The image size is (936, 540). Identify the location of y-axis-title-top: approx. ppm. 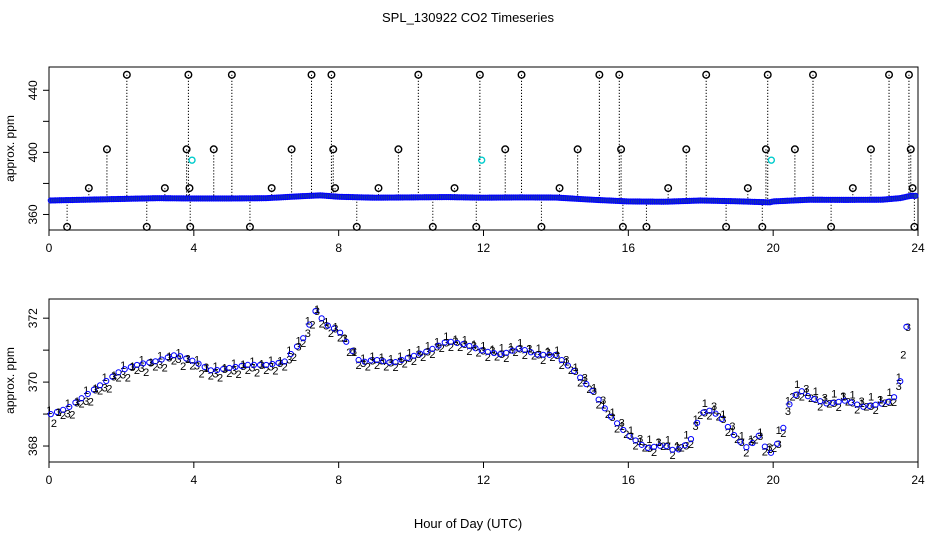
(10, 148).